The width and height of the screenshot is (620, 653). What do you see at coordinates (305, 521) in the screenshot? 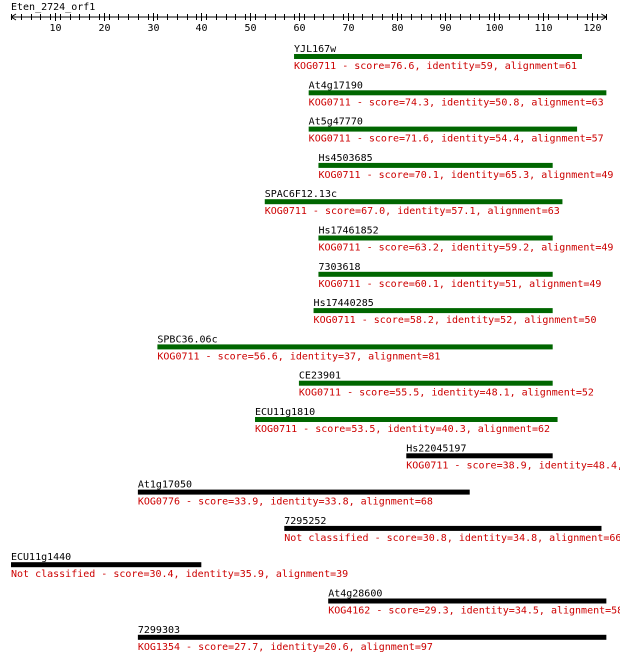
I see `hit-name: 7295252` at bounding box center [305, 521].